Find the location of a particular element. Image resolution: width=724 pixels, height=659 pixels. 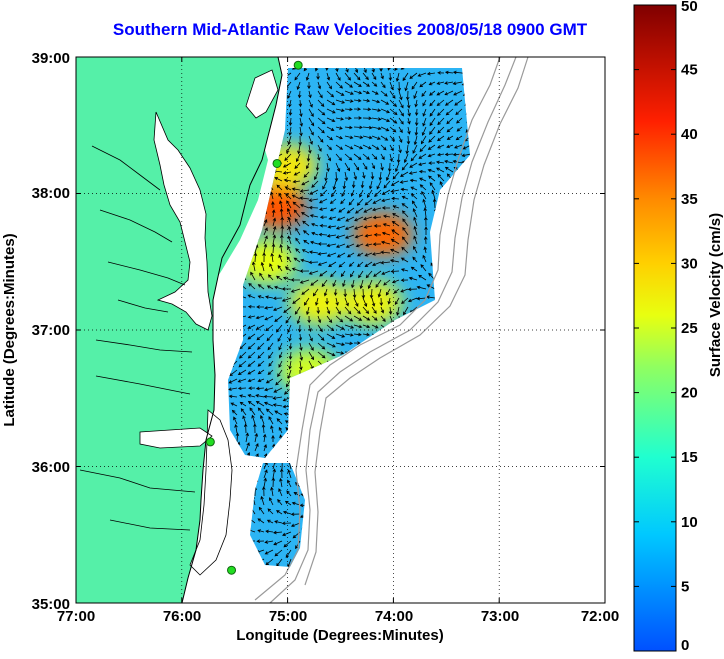

delaware-bay is located at coordinates (262, 94).